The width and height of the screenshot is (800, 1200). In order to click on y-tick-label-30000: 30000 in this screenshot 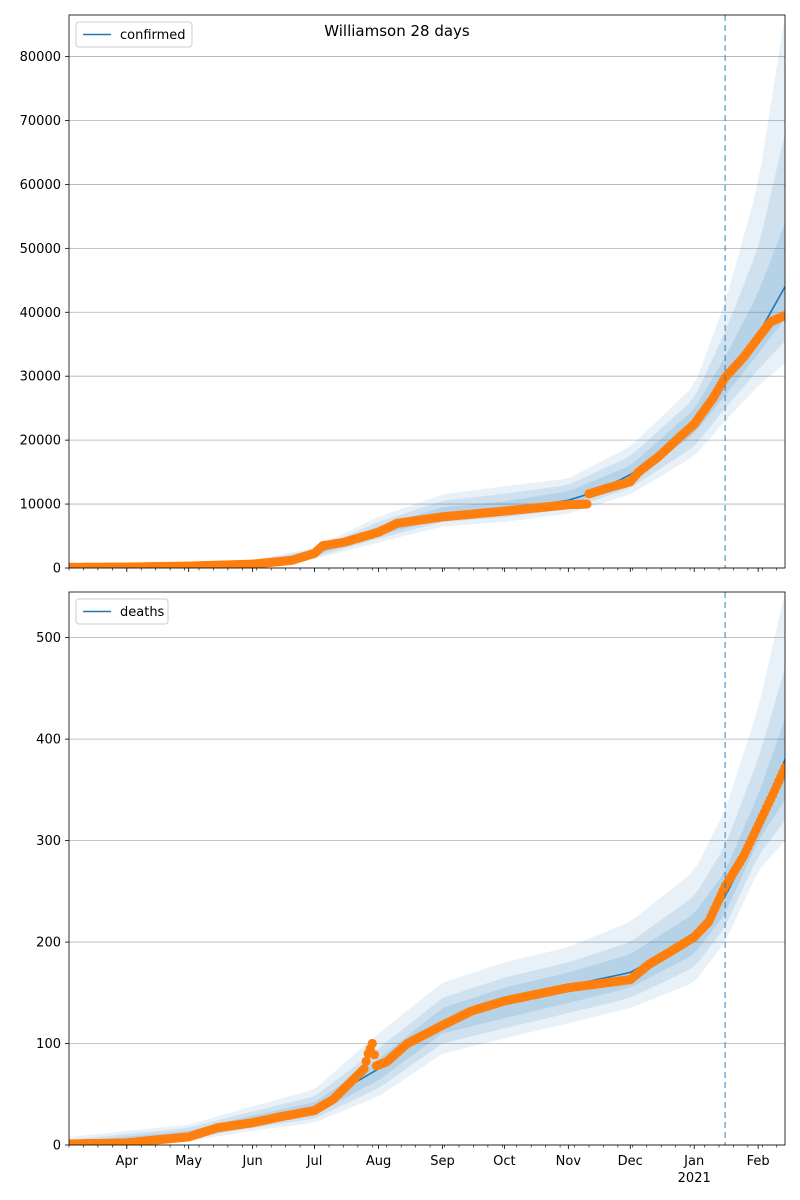, I will do `click(40, 377)`.